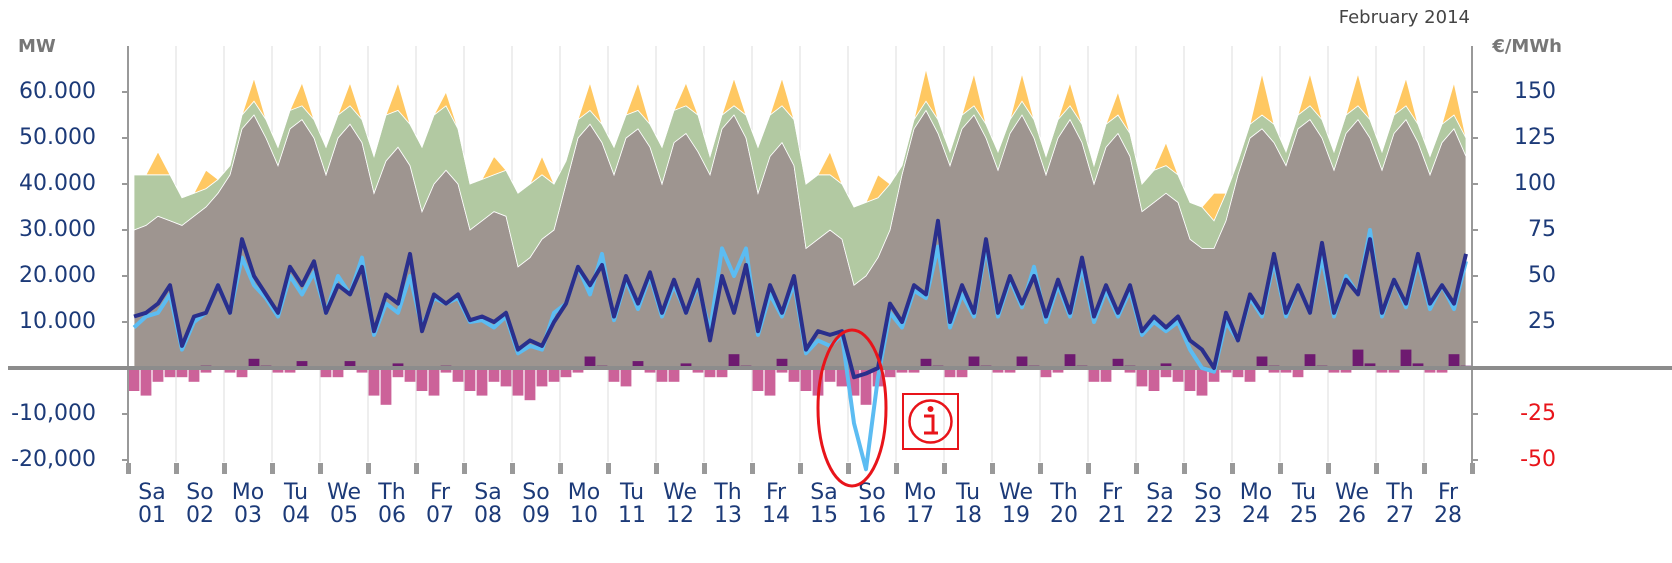 The image size is (1672, 563). Describe the element at coordinates (1399, 492) in the screenshot. I see `x-tick-label: Th` at that location.